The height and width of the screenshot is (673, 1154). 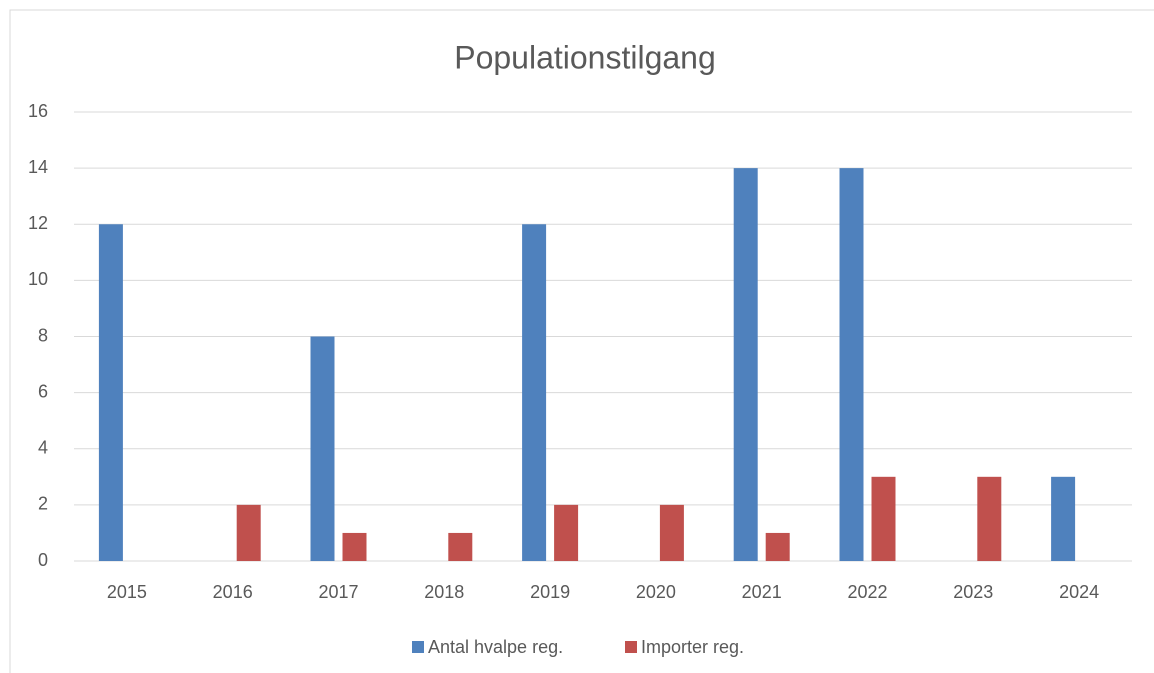 What do you see at coordinates (38, 167) in the screenshot?
I see `y-tick-label: 14` at bounding box center [38, 167].